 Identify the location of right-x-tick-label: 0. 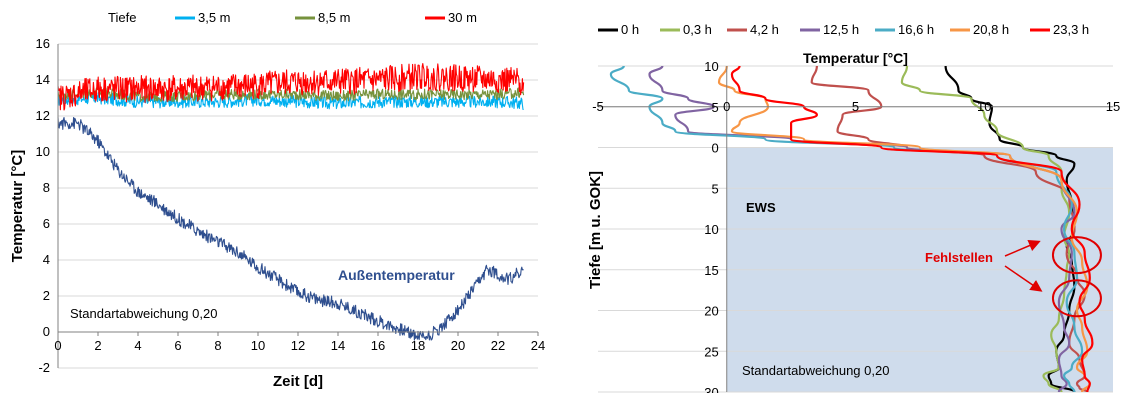
(726, 106).